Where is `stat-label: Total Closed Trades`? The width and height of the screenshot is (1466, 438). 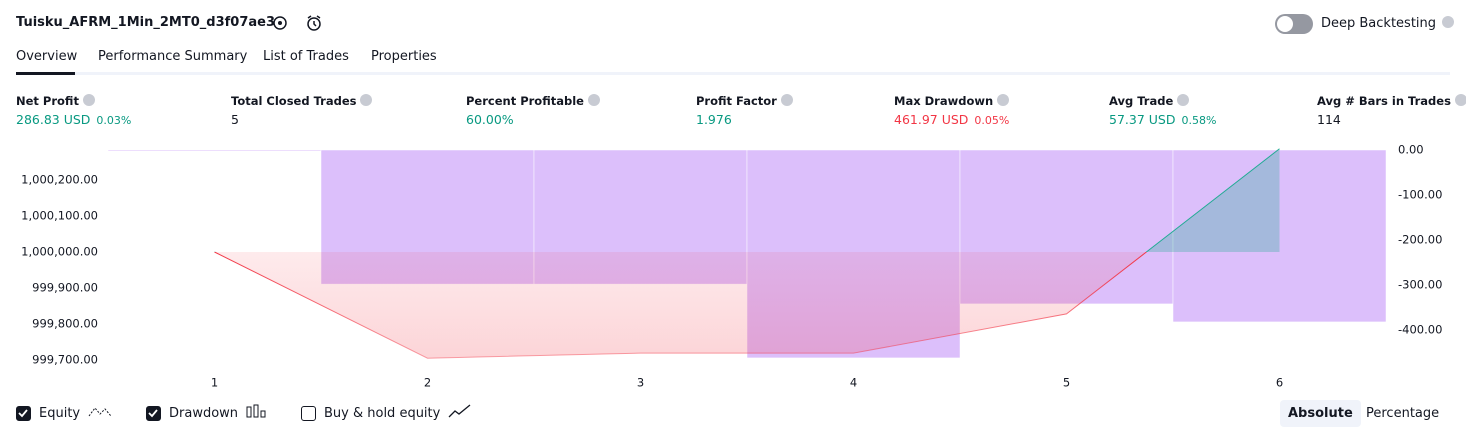 stat-label: Total Closed Trades is located at coordinates (302, 101).